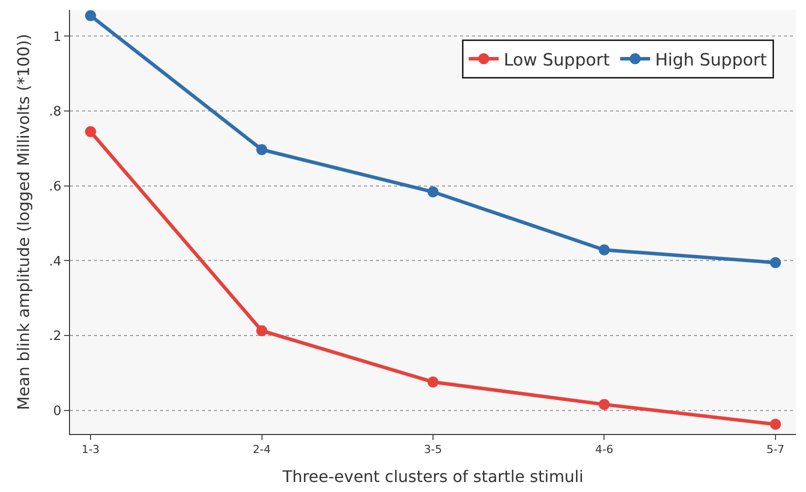 The height and width of the screenshot is (492, 806). What do you see at coordinates (55, 186) in the screenshot?
I see `y-tick-label: .6` at bounding box center [55, 186].